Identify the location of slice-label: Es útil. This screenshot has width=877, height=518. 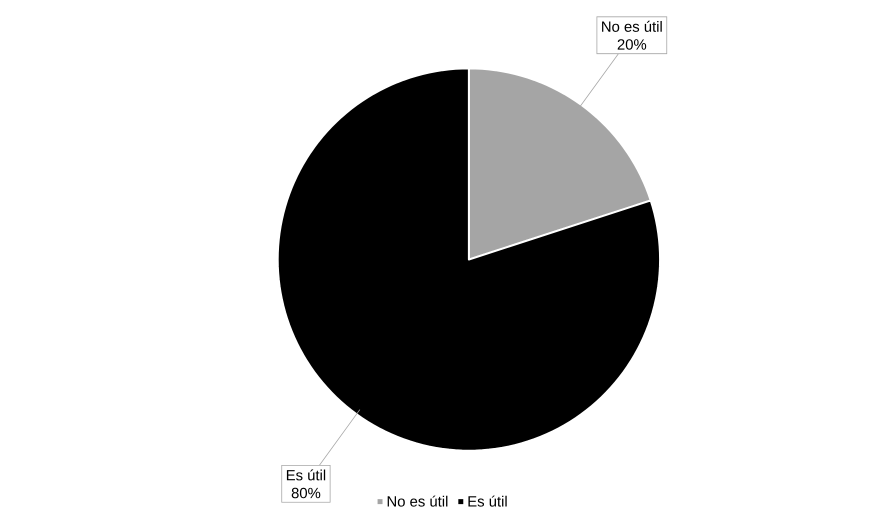
(306, 474).